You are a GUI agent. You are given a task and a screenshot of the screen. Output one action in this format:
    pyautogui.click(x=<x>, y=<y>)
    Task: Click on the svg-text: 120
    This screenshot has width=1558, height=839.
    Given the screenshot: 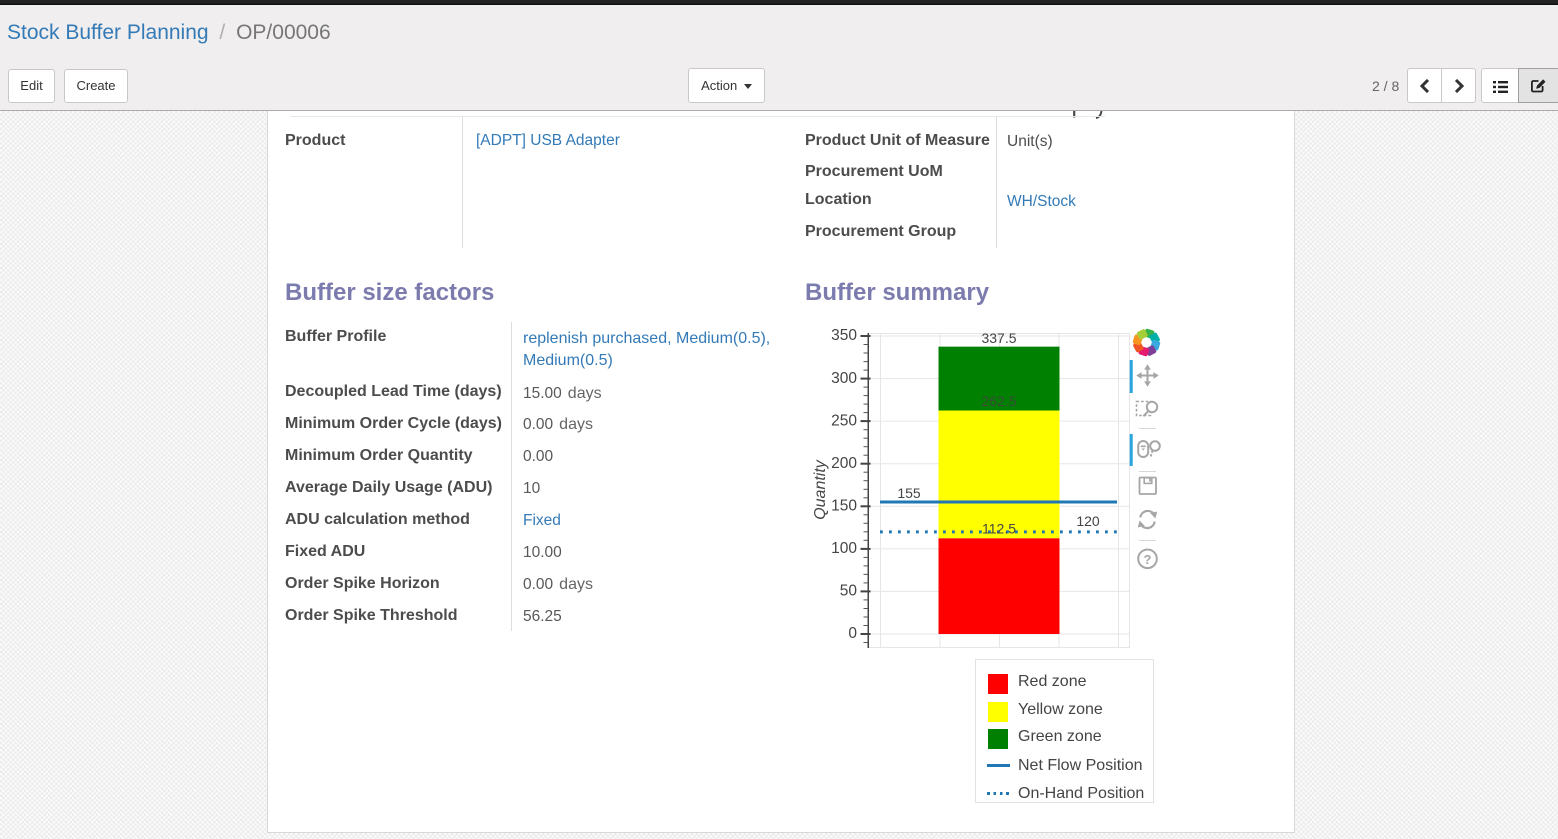 What is the action you would take?
    pyautogui.click(x=1088, y=521)
    